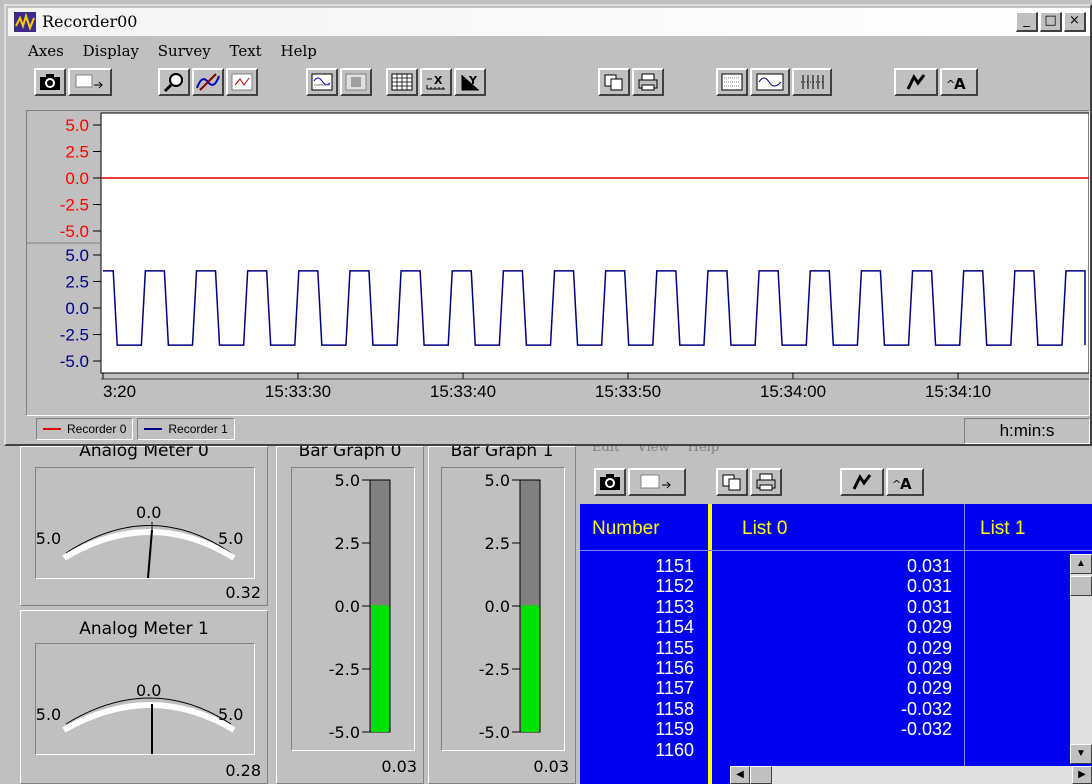  I want to click on menu-display: Display, so click(110, 51).